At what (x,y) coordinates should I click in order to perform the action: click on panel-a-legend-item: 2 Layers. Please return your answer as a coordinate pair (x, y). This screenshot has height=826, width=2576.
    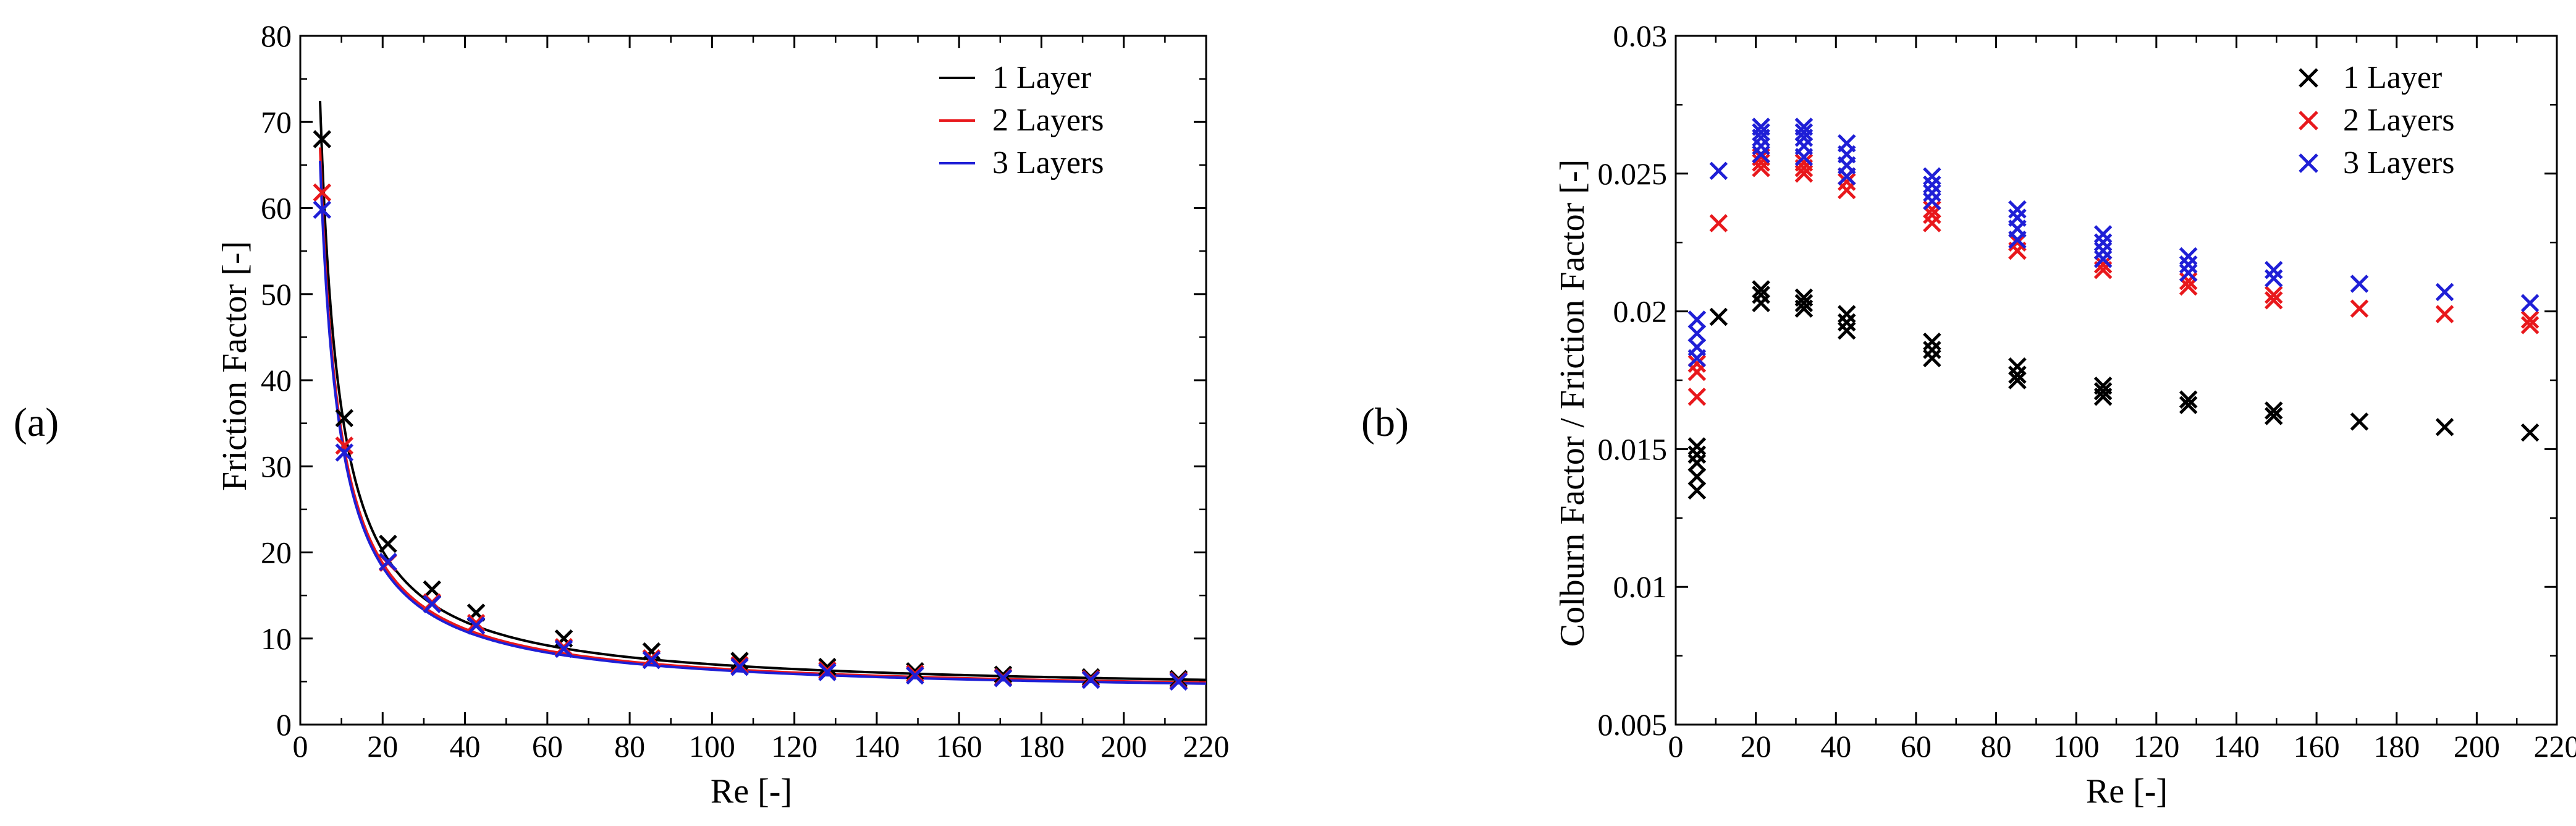
    Looking at the image, I should click on (1021, 120).